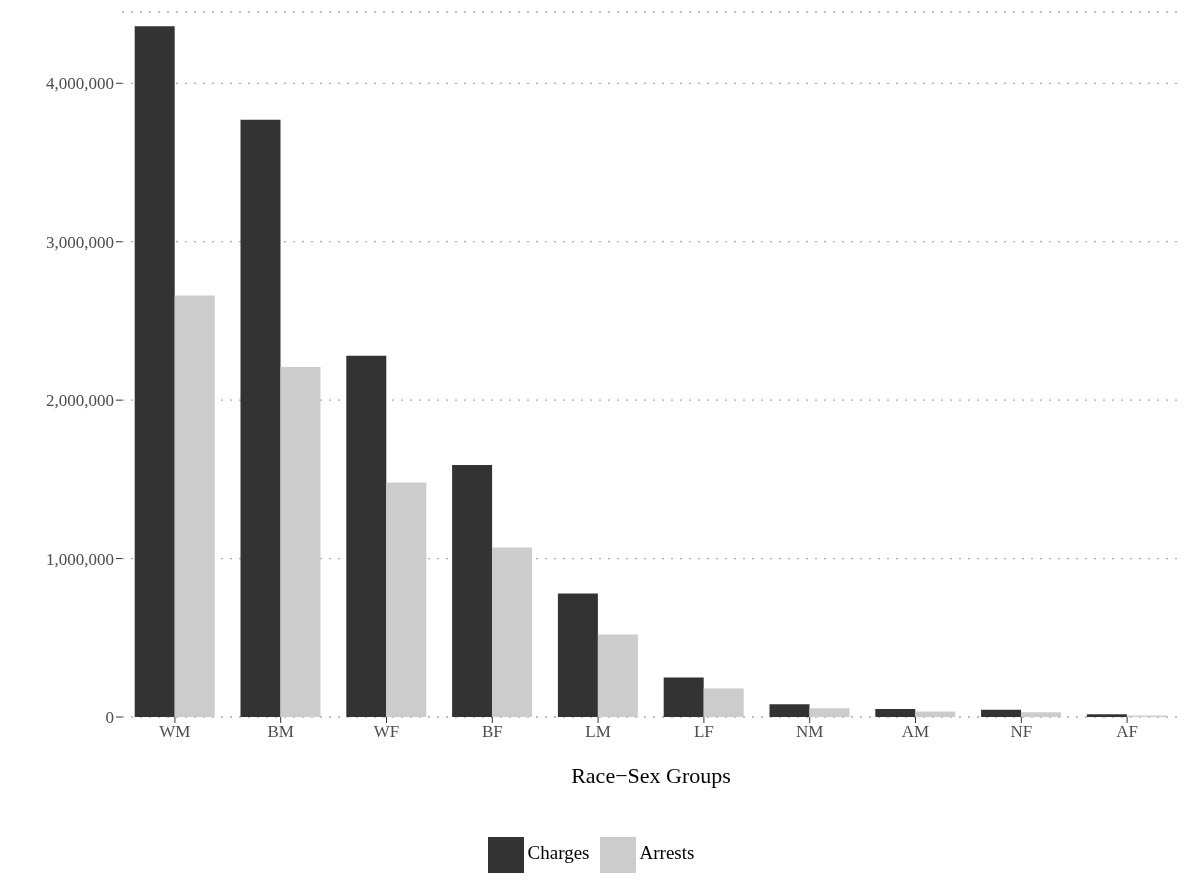 The width and height of the screenshot is (1196, 888). What do you see at coordinates (80, 559) in the screenshot?
I see `y-tick-label: 1,000,000` at bounding box center [80, 559].